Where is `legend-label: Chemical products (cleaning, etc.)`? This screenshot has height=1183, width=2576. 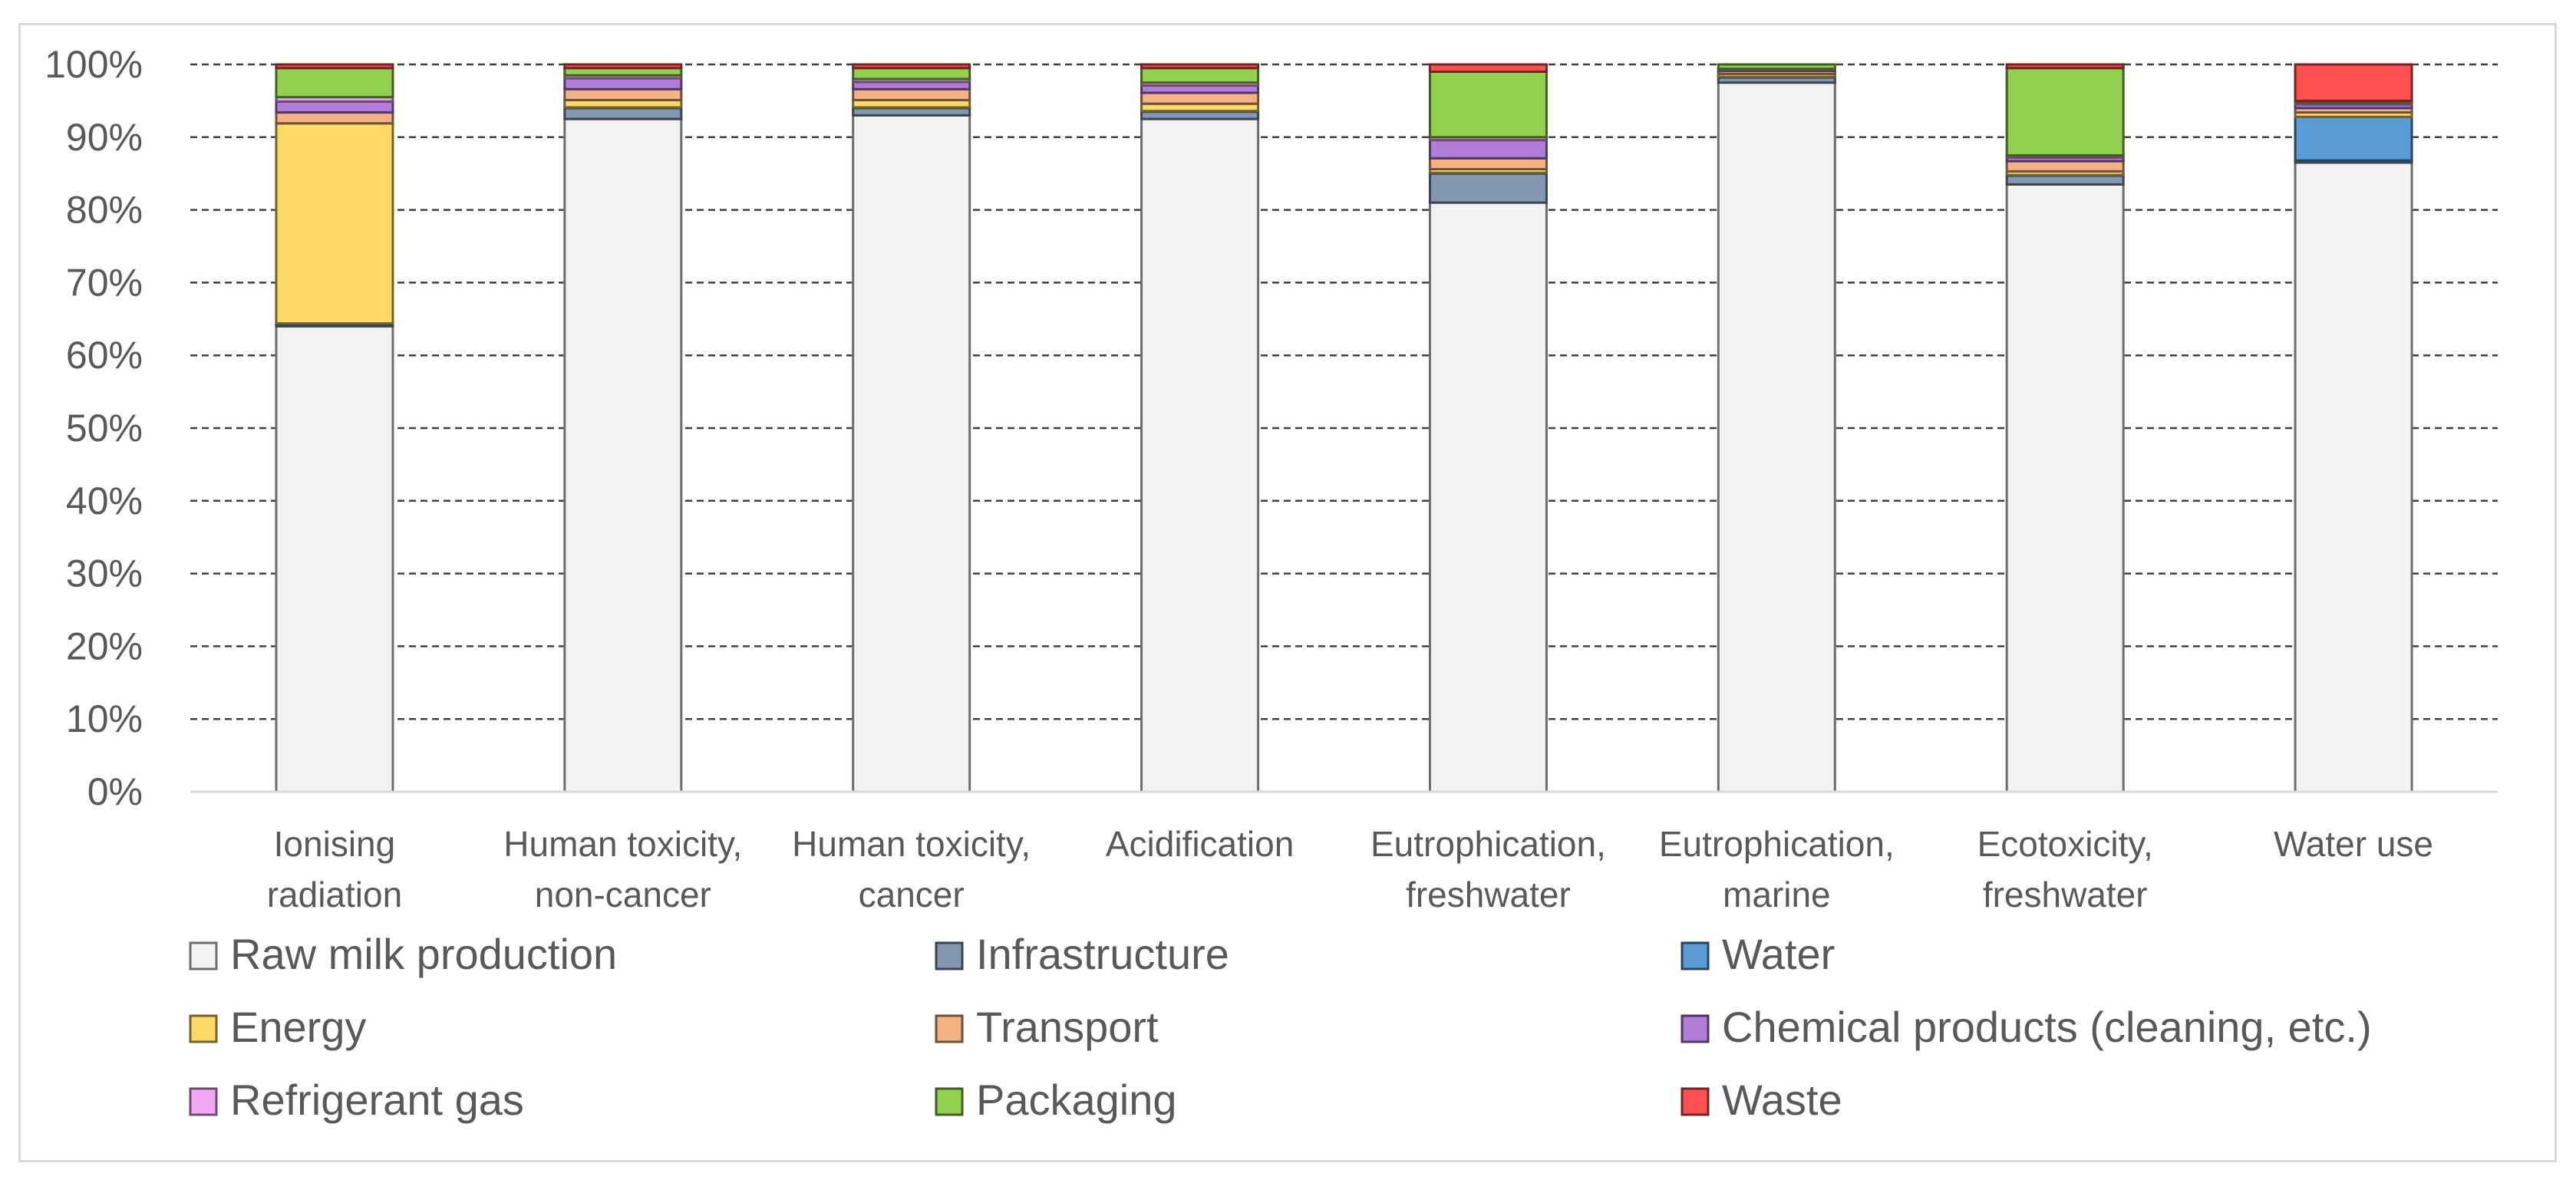 legend-label: Chemical products (cleaning, etc.) is located at coordinates (2047, 1027).